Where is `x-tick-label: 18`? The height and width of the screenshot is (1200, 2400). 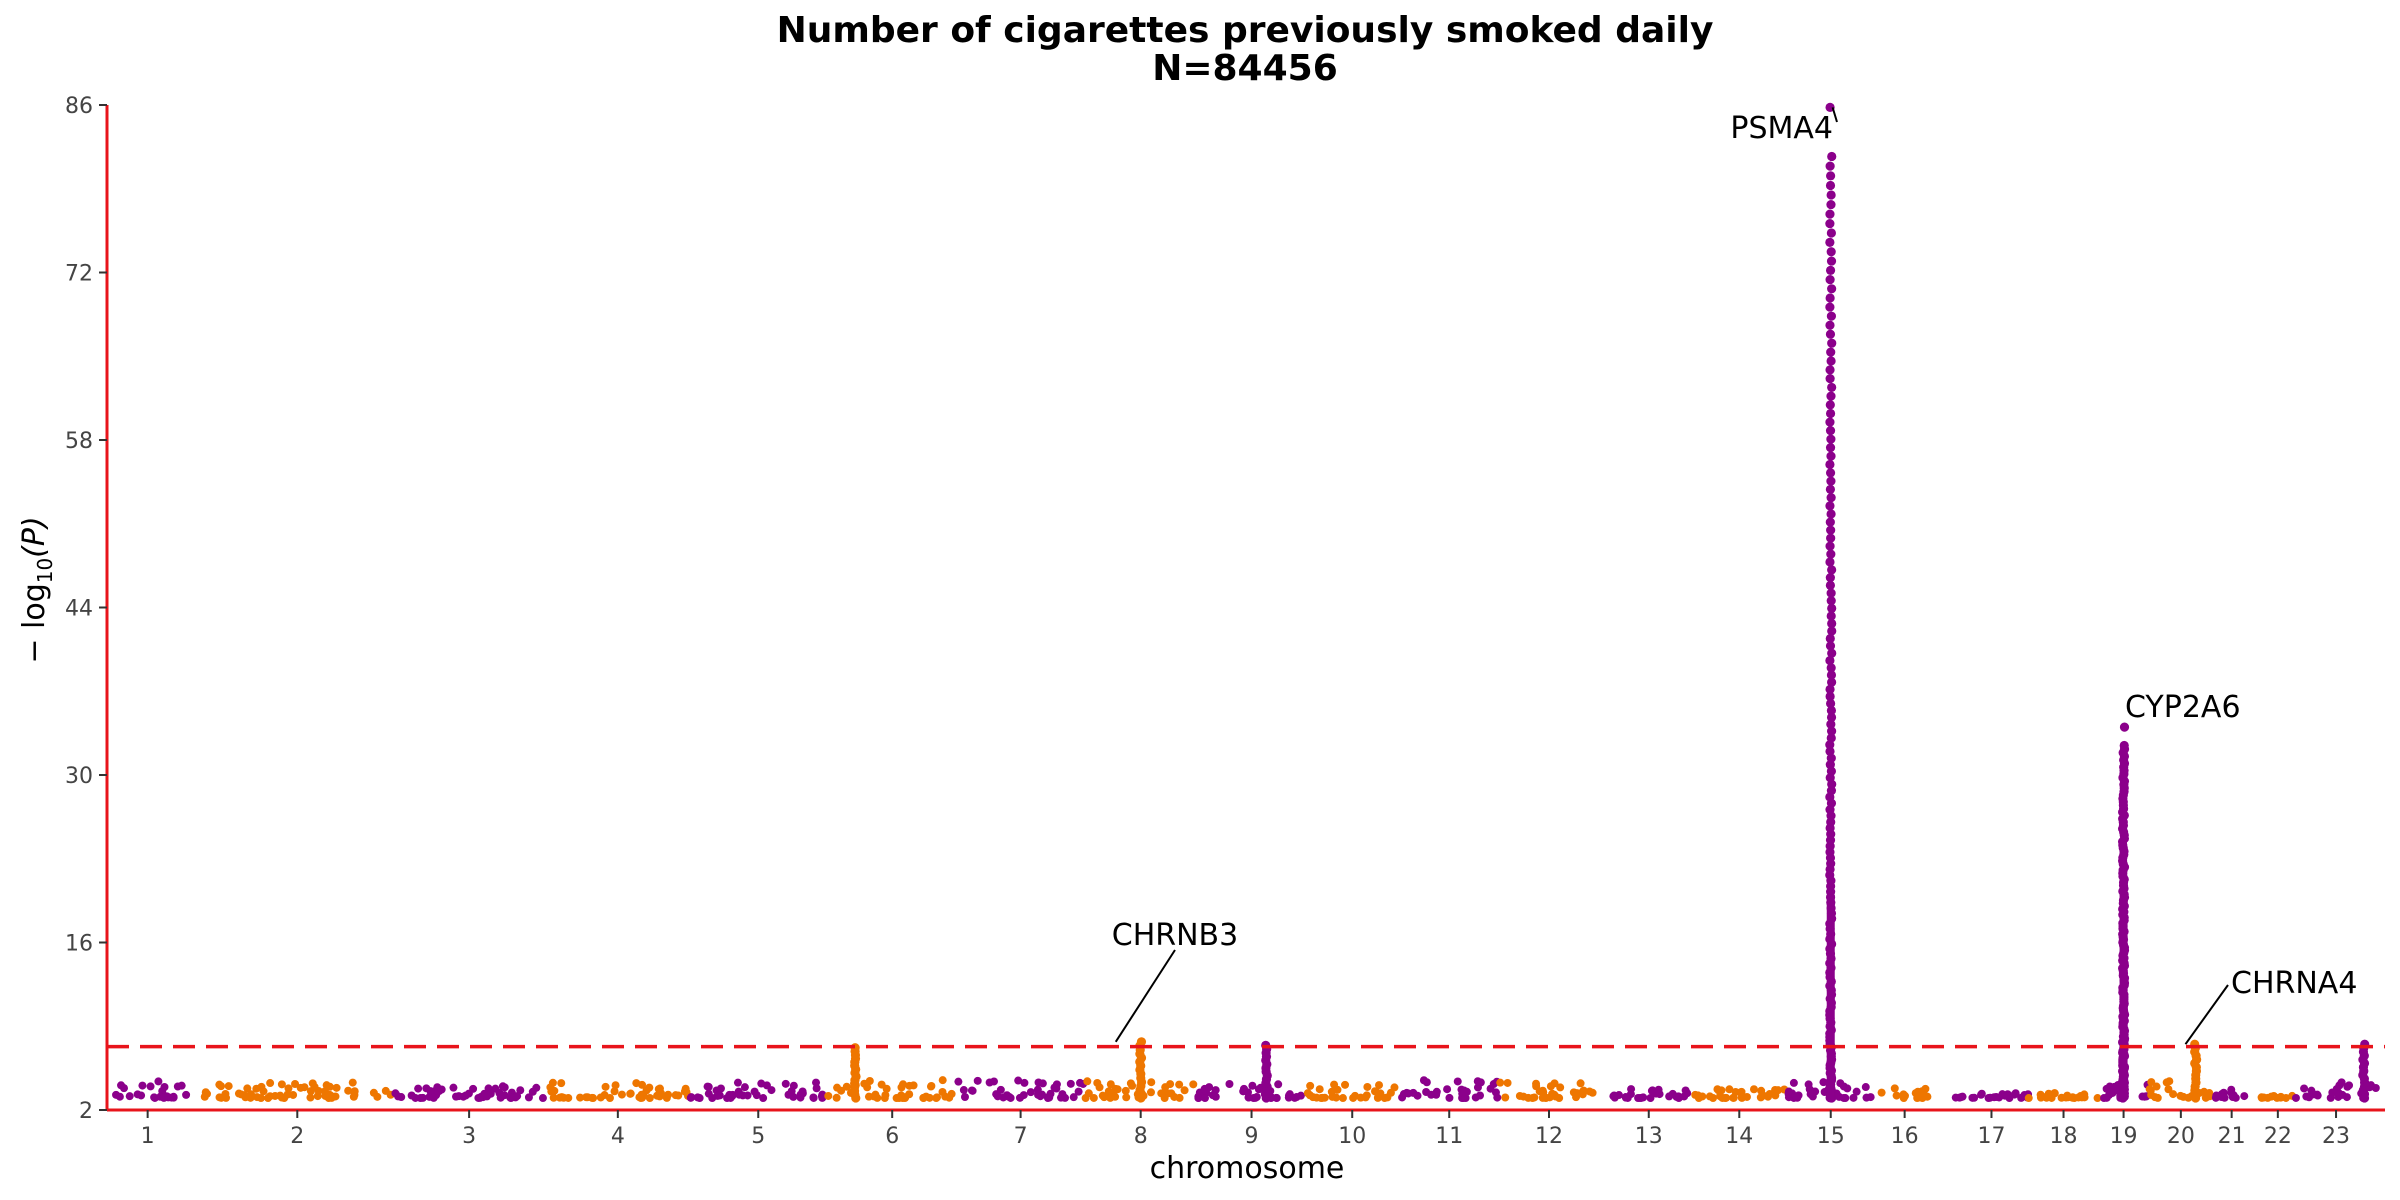
x-tick-label: 18 is located at coordinates (2064, 1136).